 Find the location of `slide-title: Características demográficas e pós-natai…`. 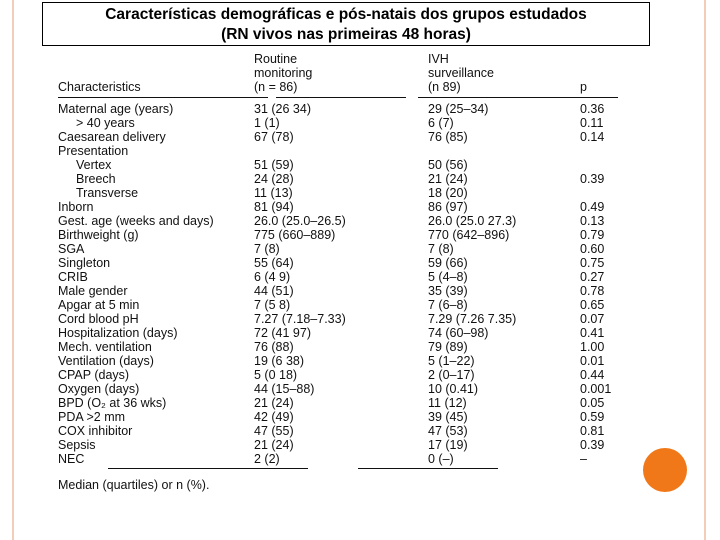

slide-title: Características demográficas e pós-natai… is located at coordinates (346, 24).